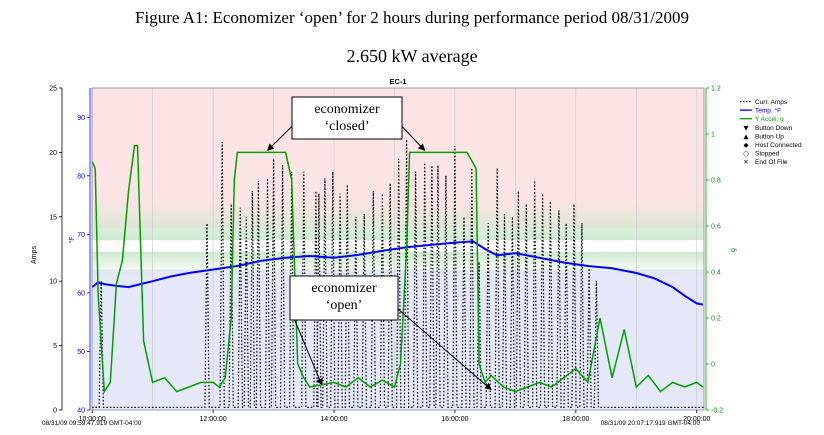 The width and height of the screenshot is (824, 435). I want to click on annotation-text: ‘open’, so click(344, 305).